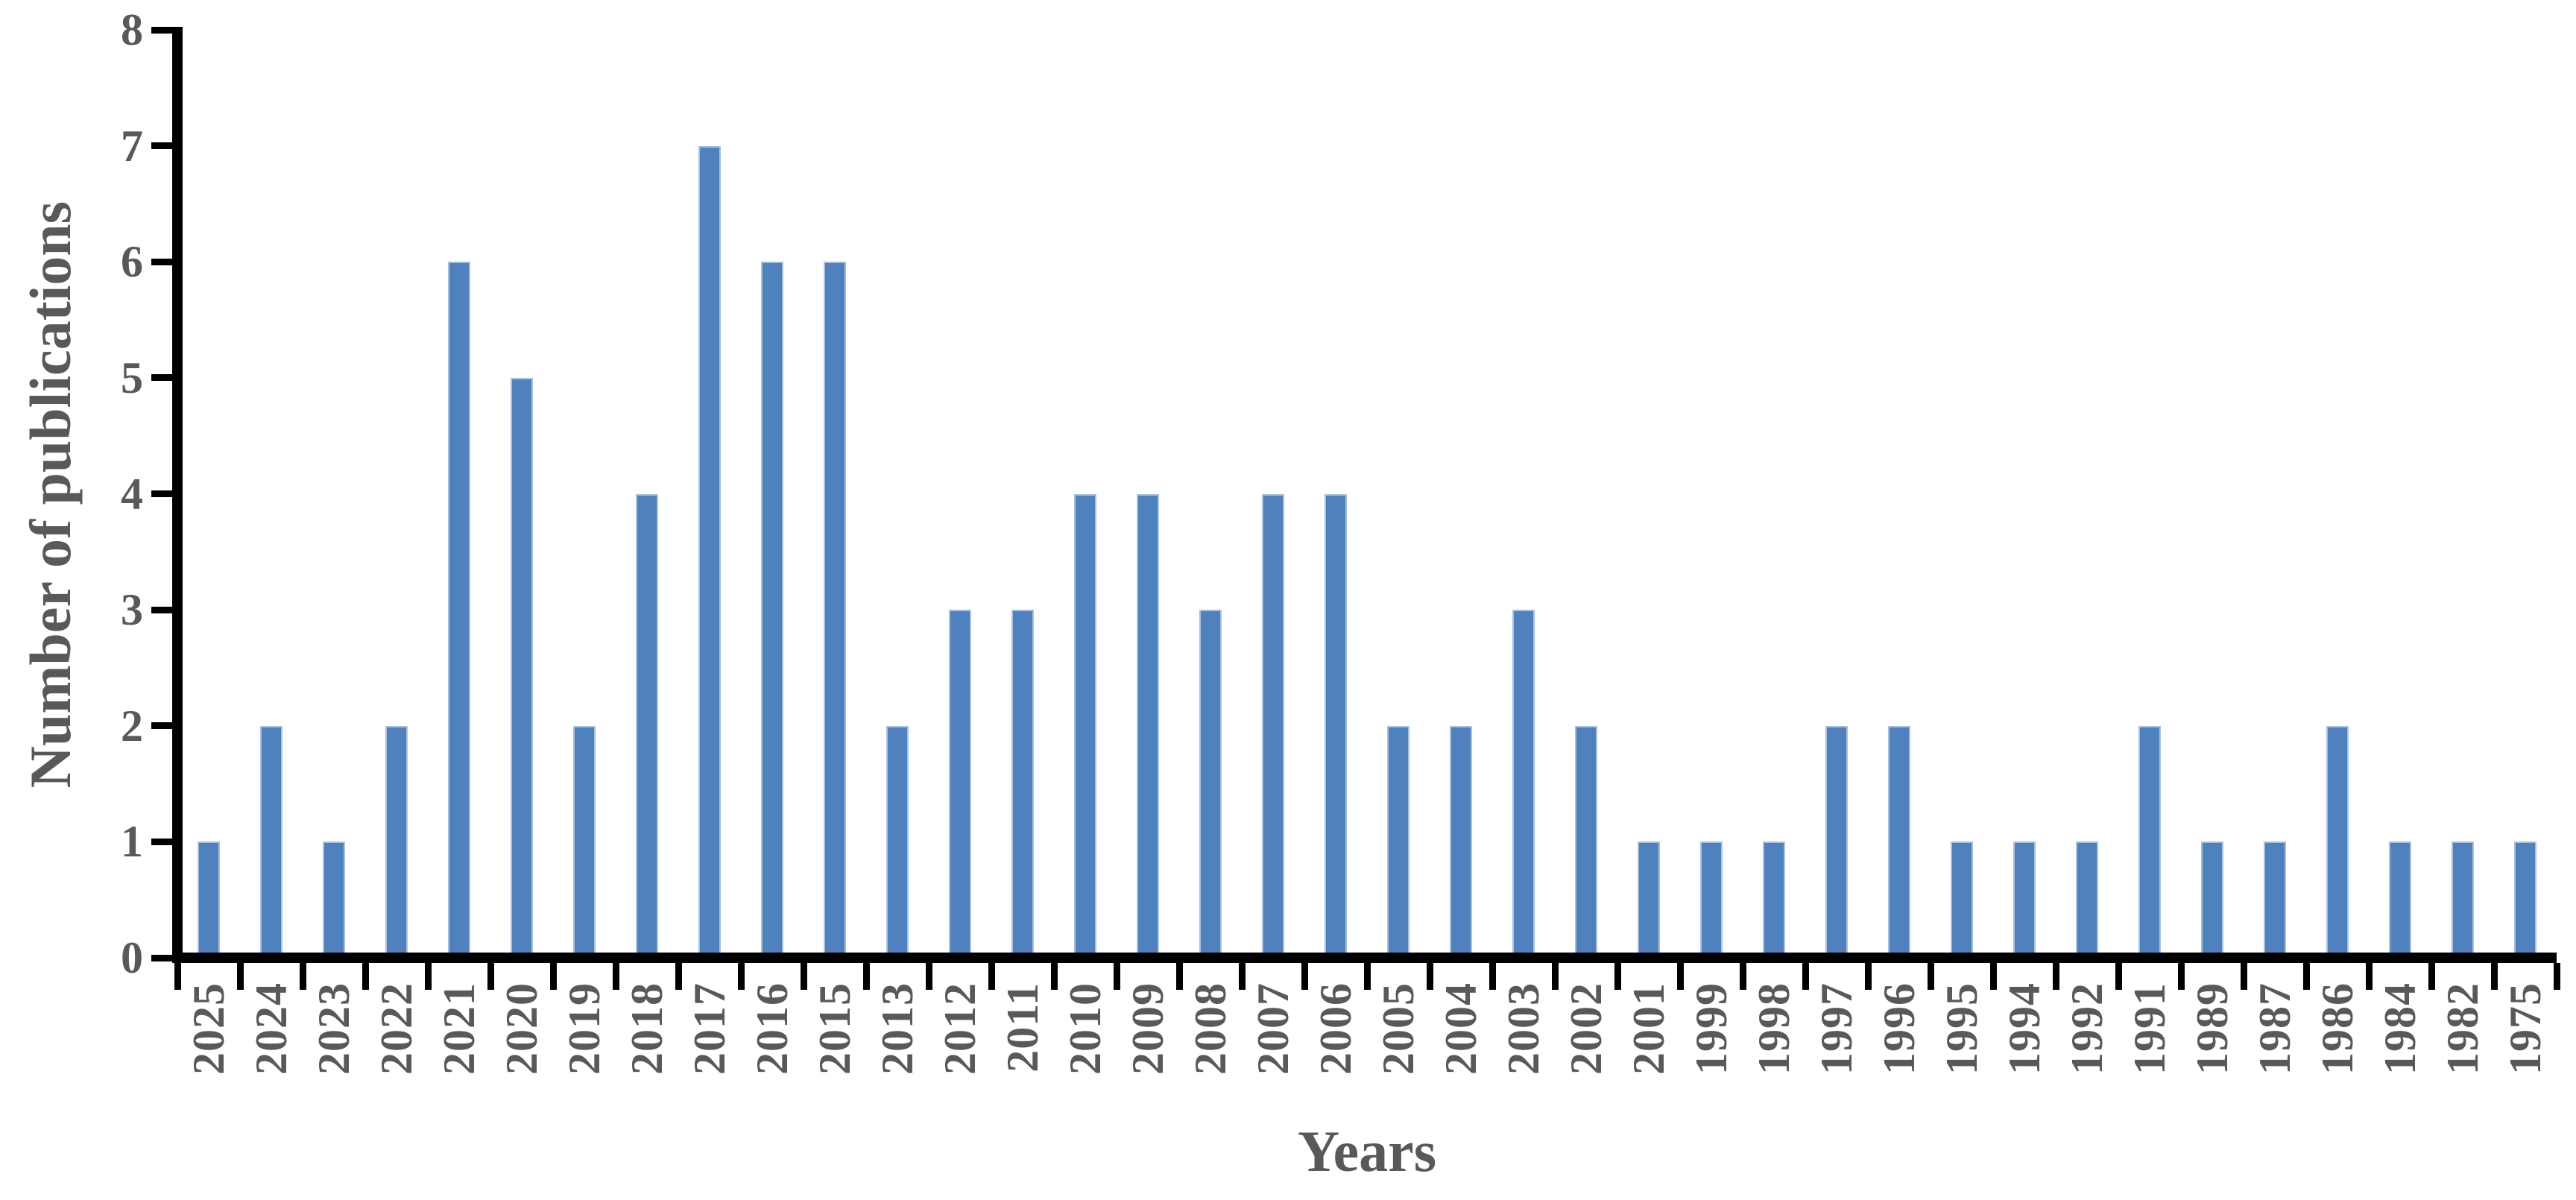 The image size is (2576, 1200). Describe the element at coordinates (1085, 725) in the screenshot. I see `bar-2010` at that location.